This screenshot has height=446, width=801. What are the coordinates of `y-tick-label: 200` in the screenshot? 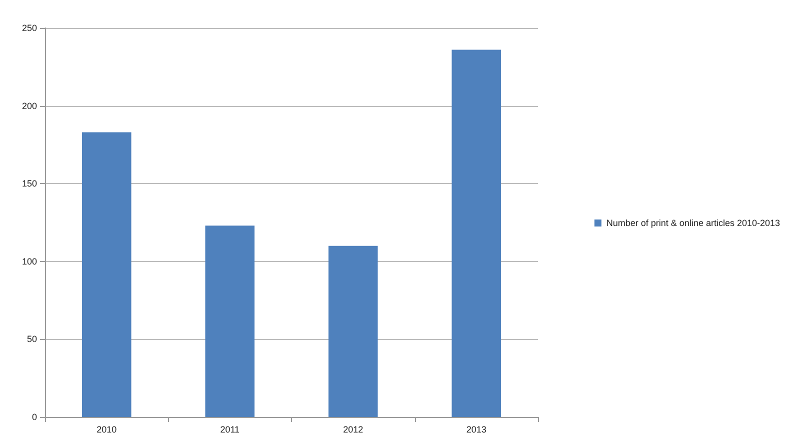 It's located at (29, 105).